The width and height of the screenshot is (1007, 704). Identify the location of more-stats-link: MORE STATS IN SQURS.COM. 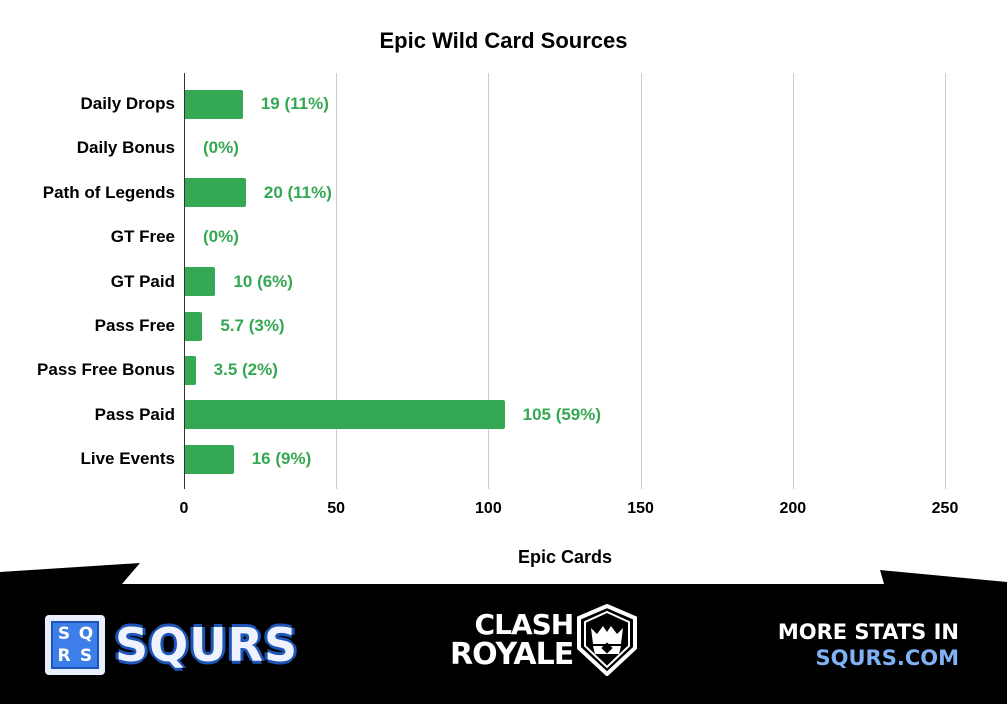
(868, 645).